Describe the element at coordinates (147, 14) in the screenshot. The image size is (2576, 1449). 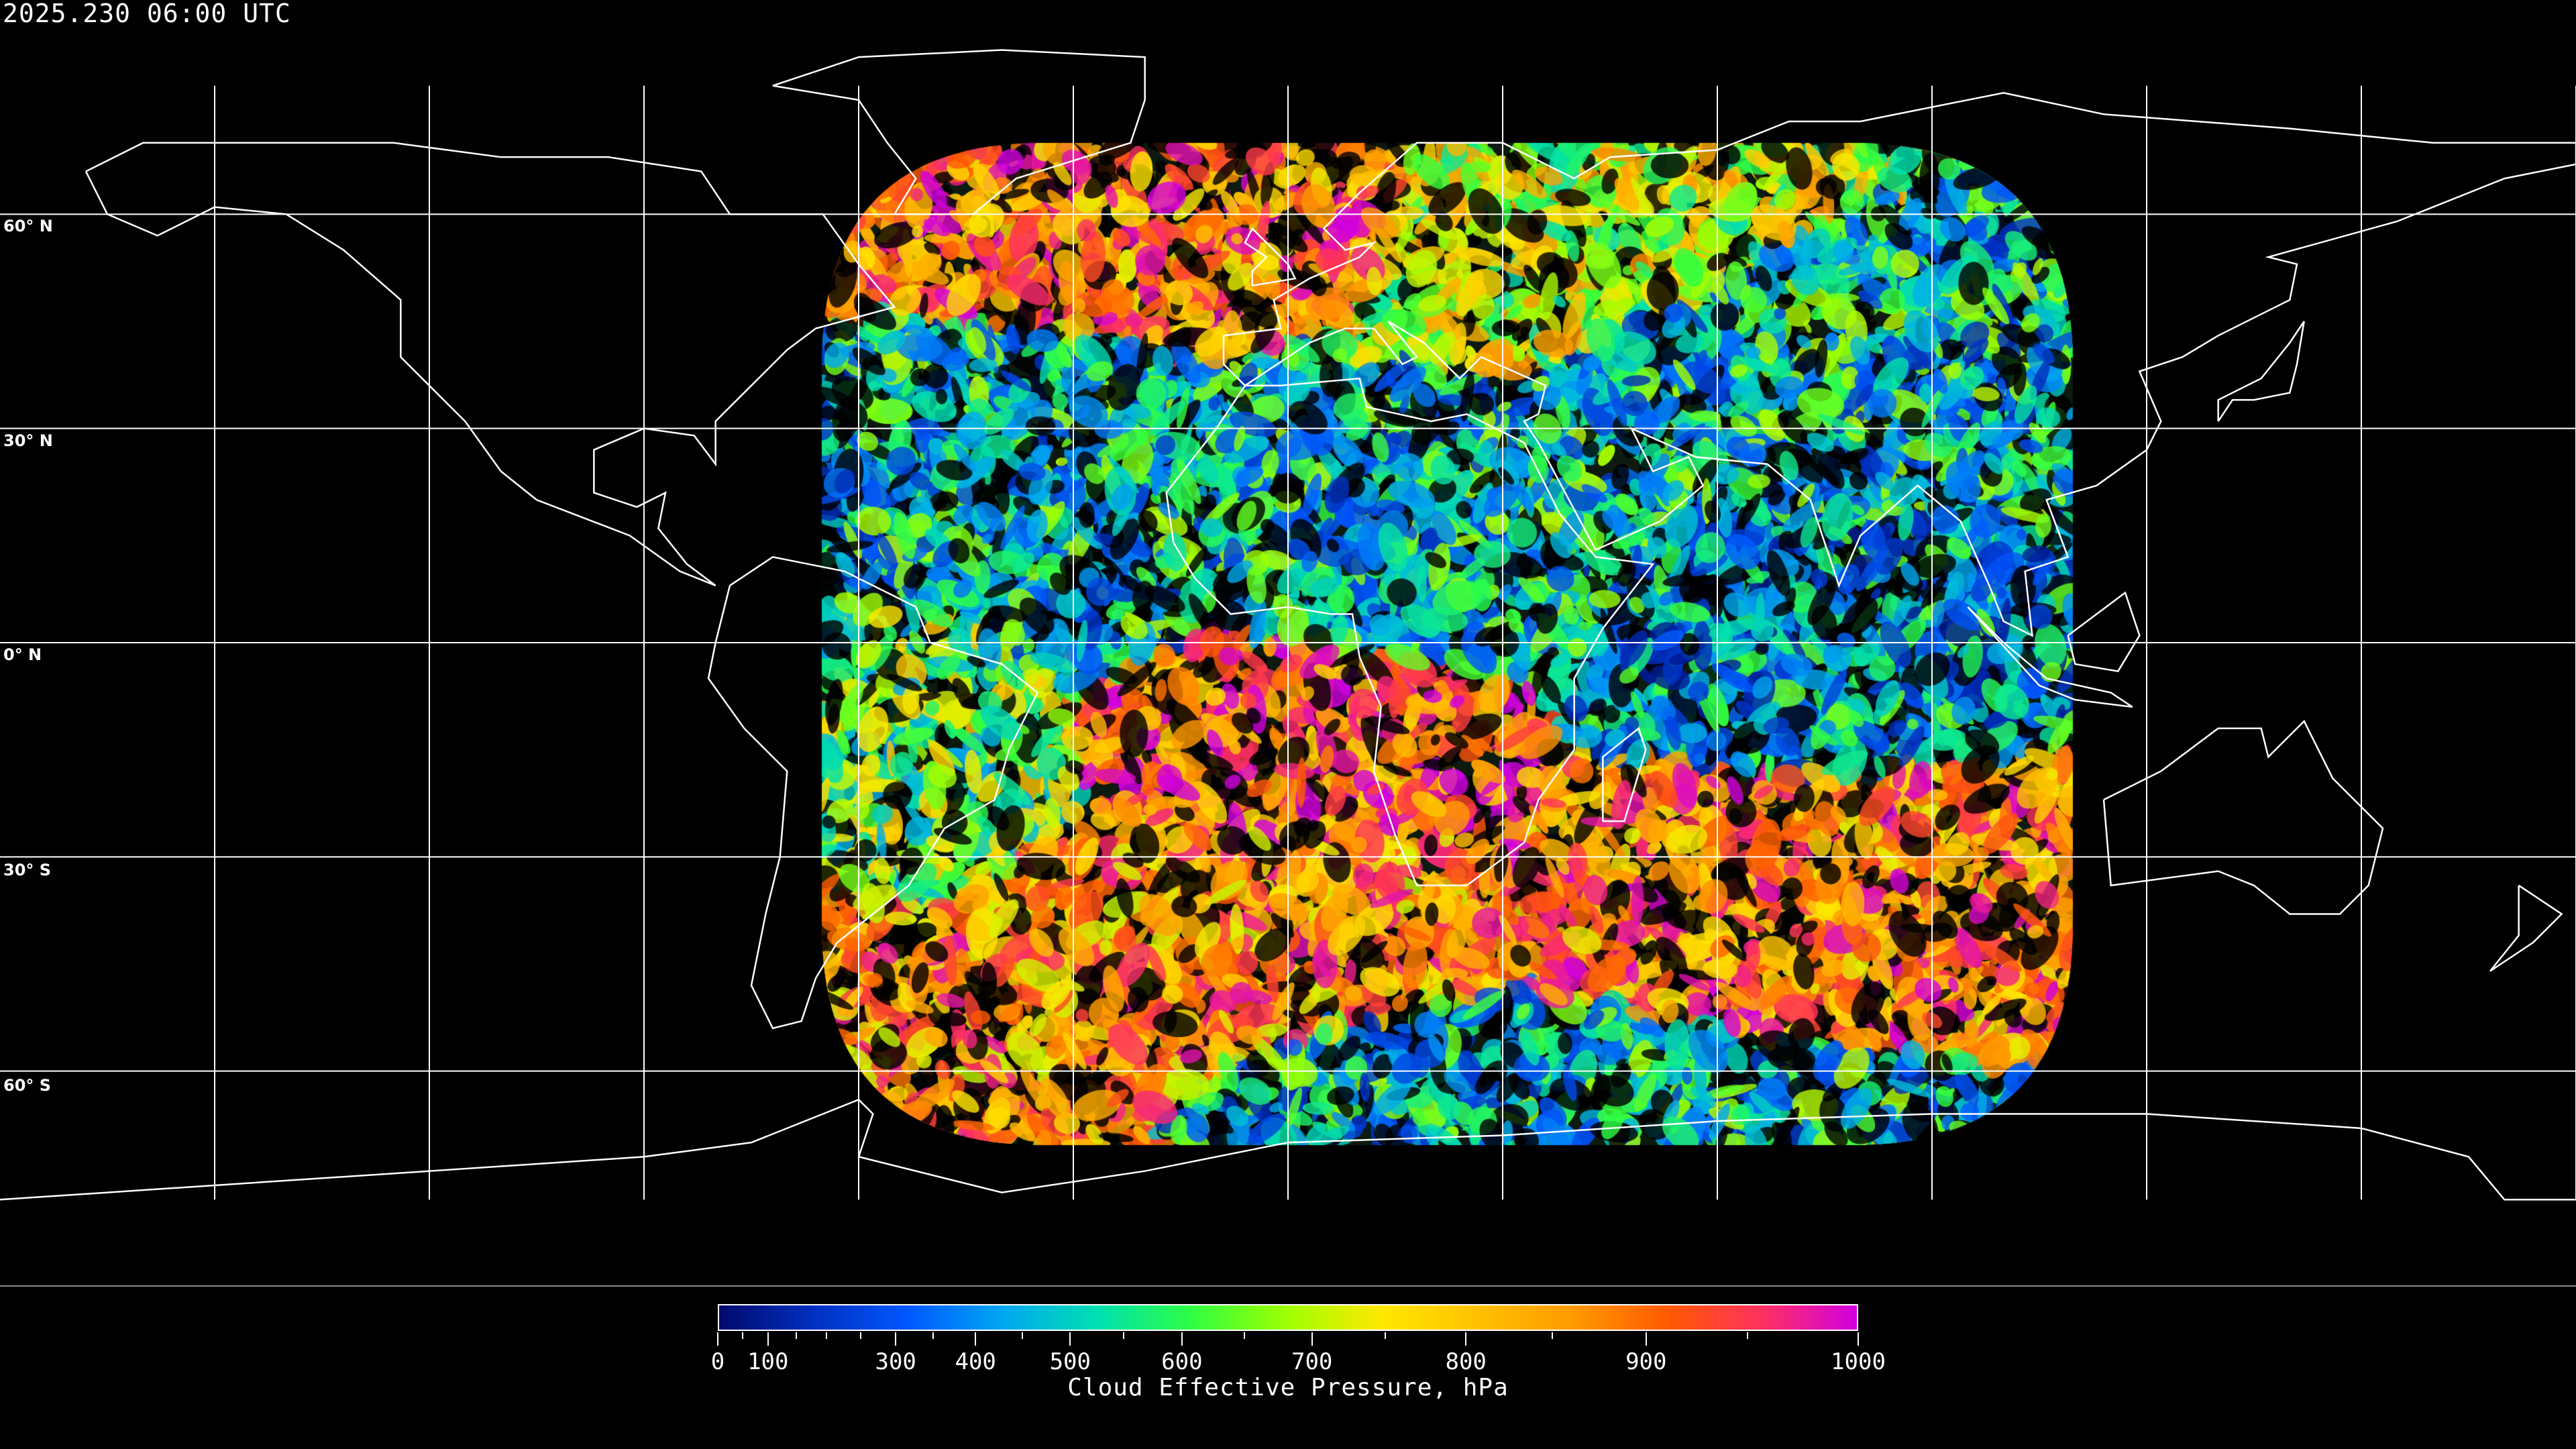
I see `timestamp-title: 2025.230 06:00 UTC` at that location.